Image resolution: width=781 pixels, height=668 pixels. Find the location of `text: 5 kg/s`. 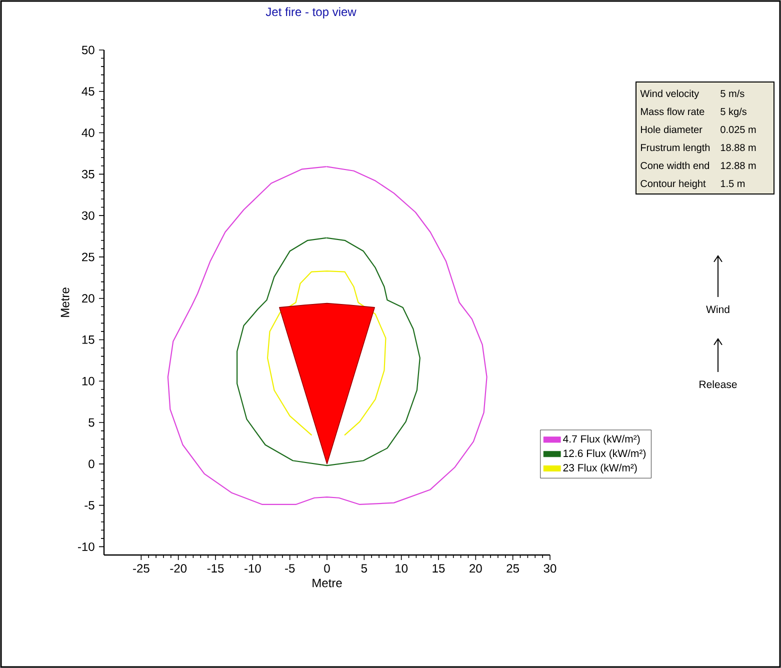

text: 5 kg/s is located at coordinates (733, 113).